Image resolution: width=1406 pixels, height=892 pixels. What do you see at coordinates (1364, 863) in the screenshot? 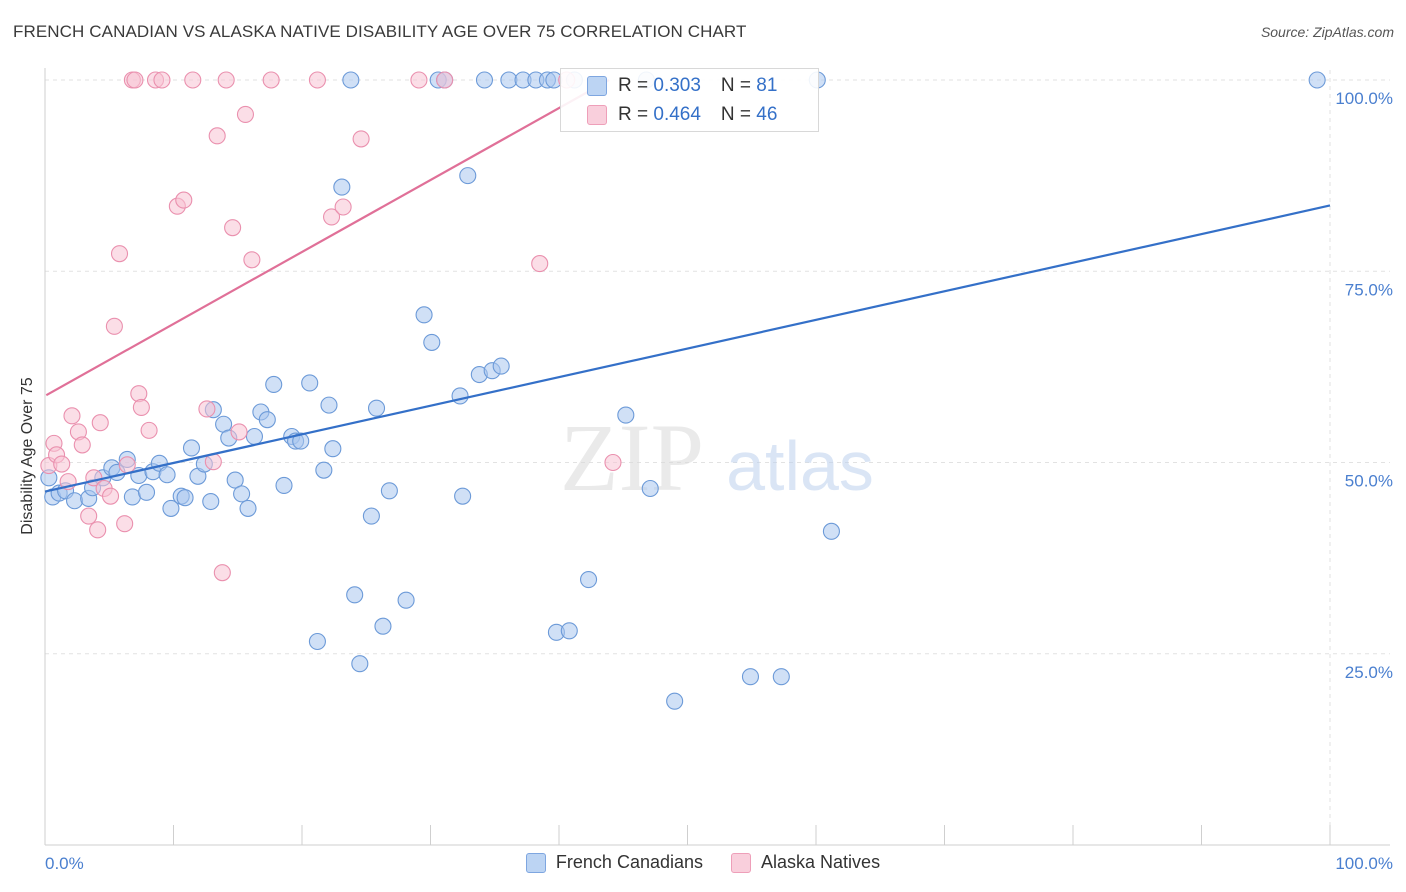
I see `x-tick-label: 100.0%` at bounding box center [1364, 863].